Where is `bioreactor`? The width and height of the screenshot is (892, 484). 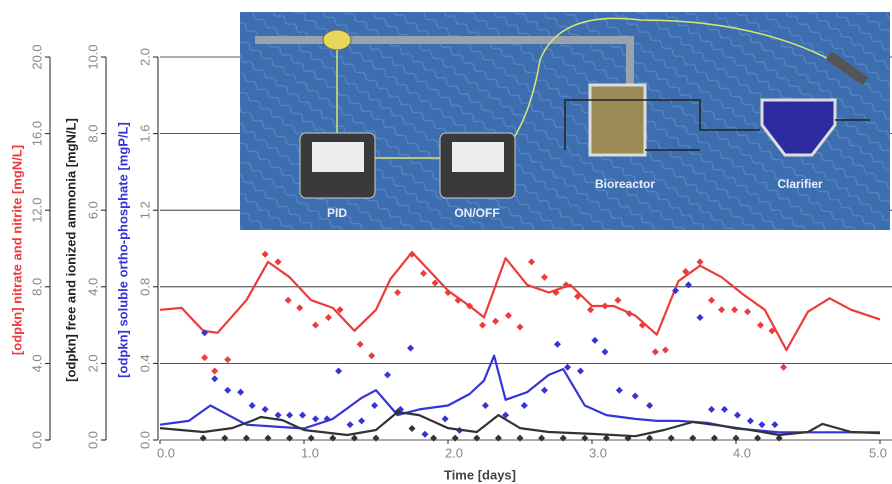 bioreactor is located at coordinates (617, 120).